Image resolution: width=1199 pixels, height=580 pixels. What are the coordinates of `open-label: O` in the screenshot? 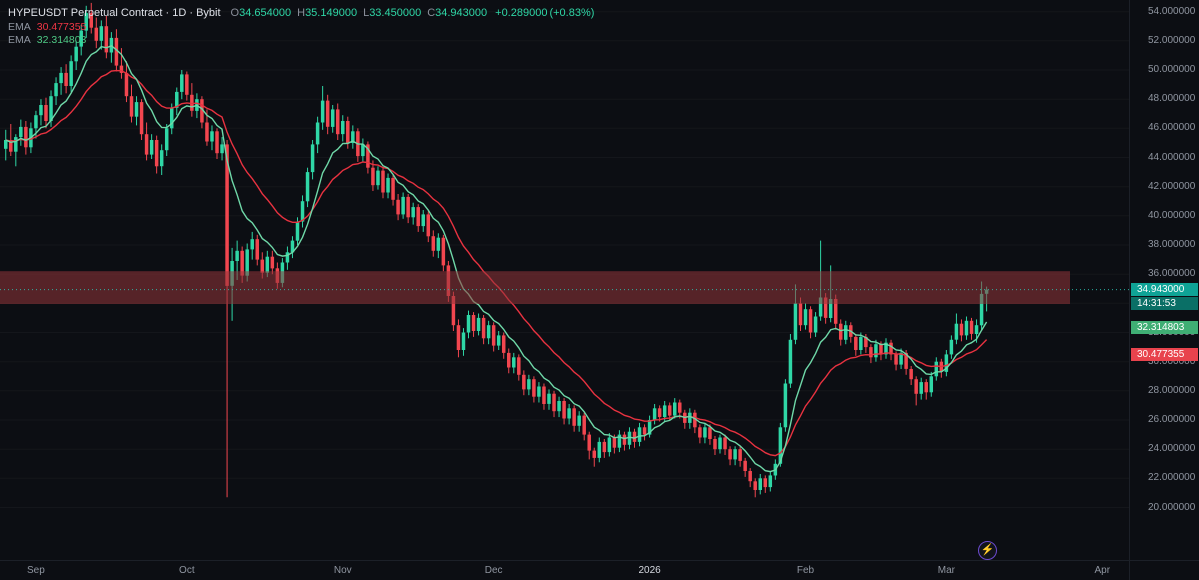 It's located at (235, 13).